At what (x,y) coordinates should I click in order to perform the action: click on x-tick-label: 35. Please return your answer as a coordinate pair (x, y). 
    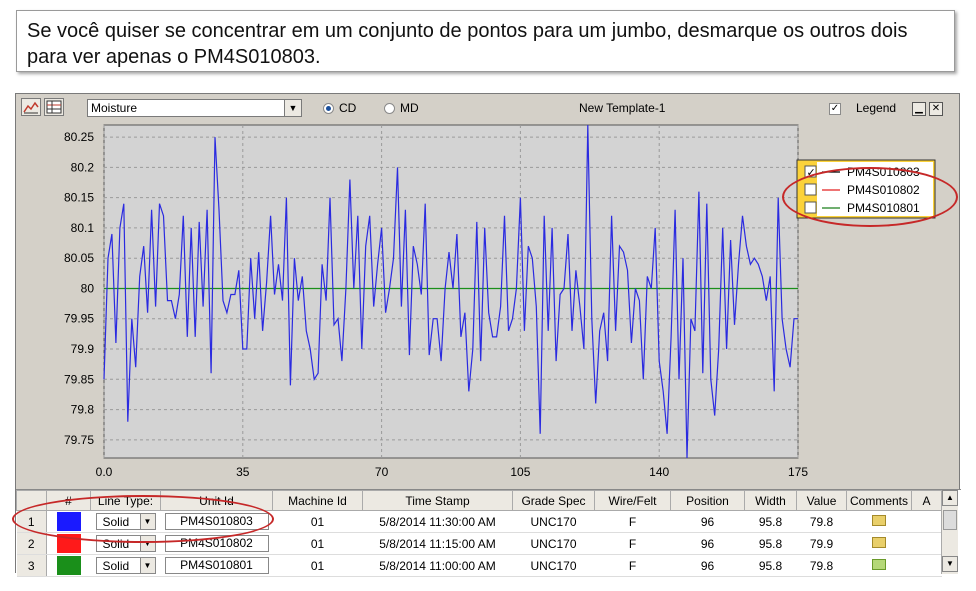
    Looking at the image, I should click on (243, 472).